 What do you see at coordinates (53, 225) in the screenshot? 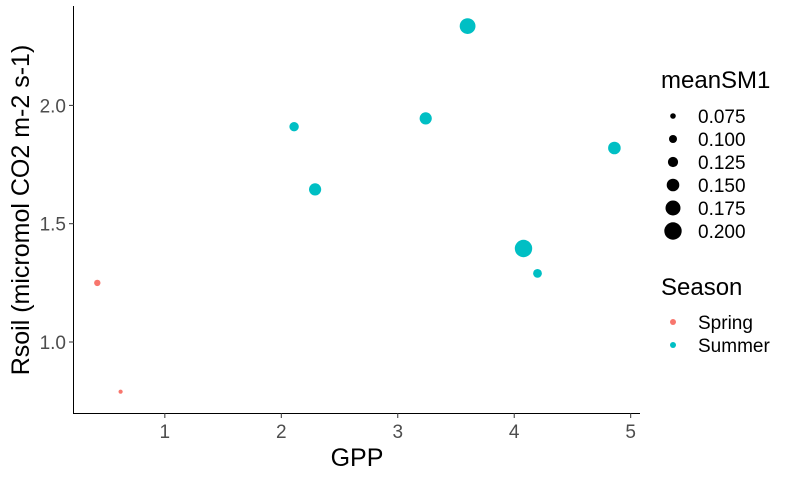
I see `y-tick-label: 1.5` at bounding box center [53, 225].